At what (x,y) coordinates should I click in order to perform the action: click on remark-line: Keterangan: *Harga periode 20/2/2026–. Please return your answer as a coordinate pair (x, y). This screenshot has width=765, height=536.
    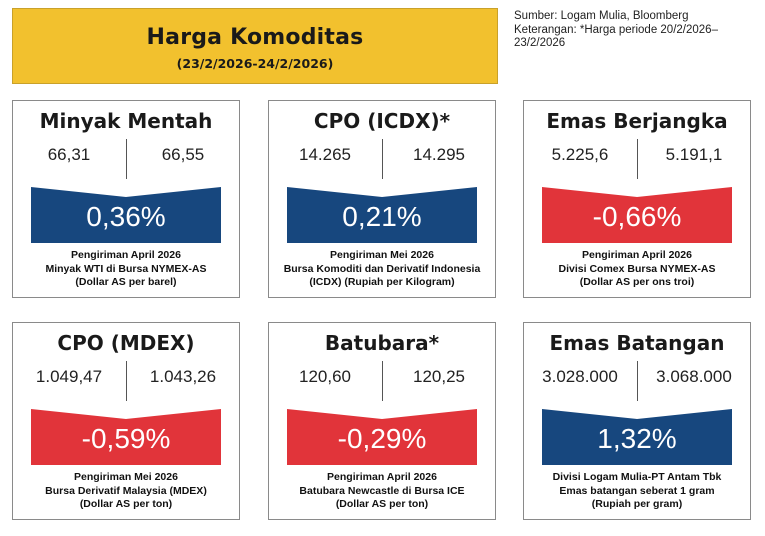
    Looking at the image, I should click on (616, 29).